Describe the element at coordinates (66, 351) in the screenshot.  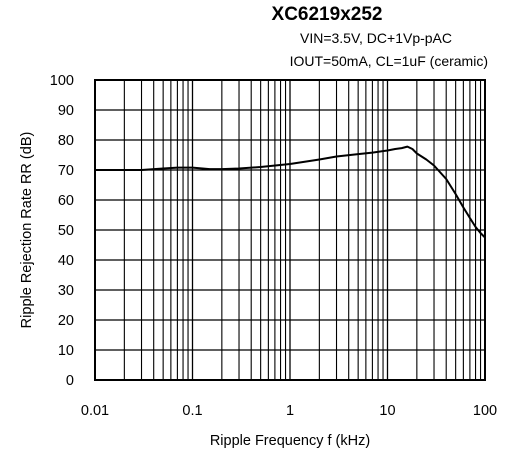
I see `y-tick-label: 10` at that location.